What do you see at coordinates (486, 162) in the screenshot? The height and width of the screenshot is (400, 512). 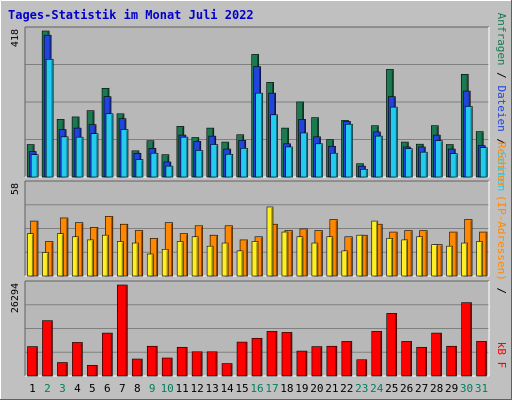 I see `bar-seiten-day-31-shade` at bounding box center [486, 162].